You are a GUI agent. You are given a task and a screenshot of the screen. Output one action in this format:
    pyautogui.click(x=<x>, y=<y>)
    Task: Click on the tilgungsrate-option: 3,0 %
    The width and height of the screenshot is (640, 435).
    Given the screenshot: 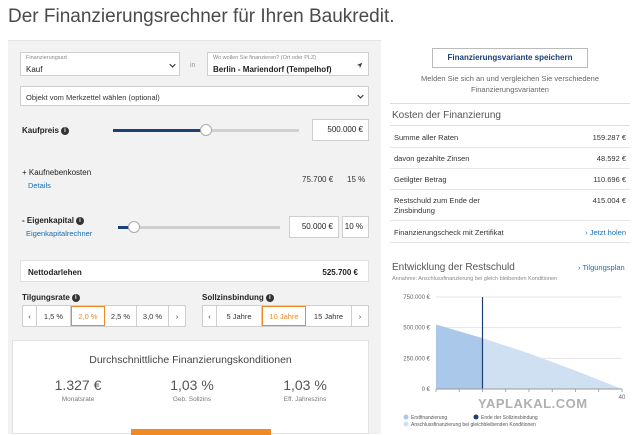 What is the action you would take?
    pyautogui.click(x=153, y=316)
    